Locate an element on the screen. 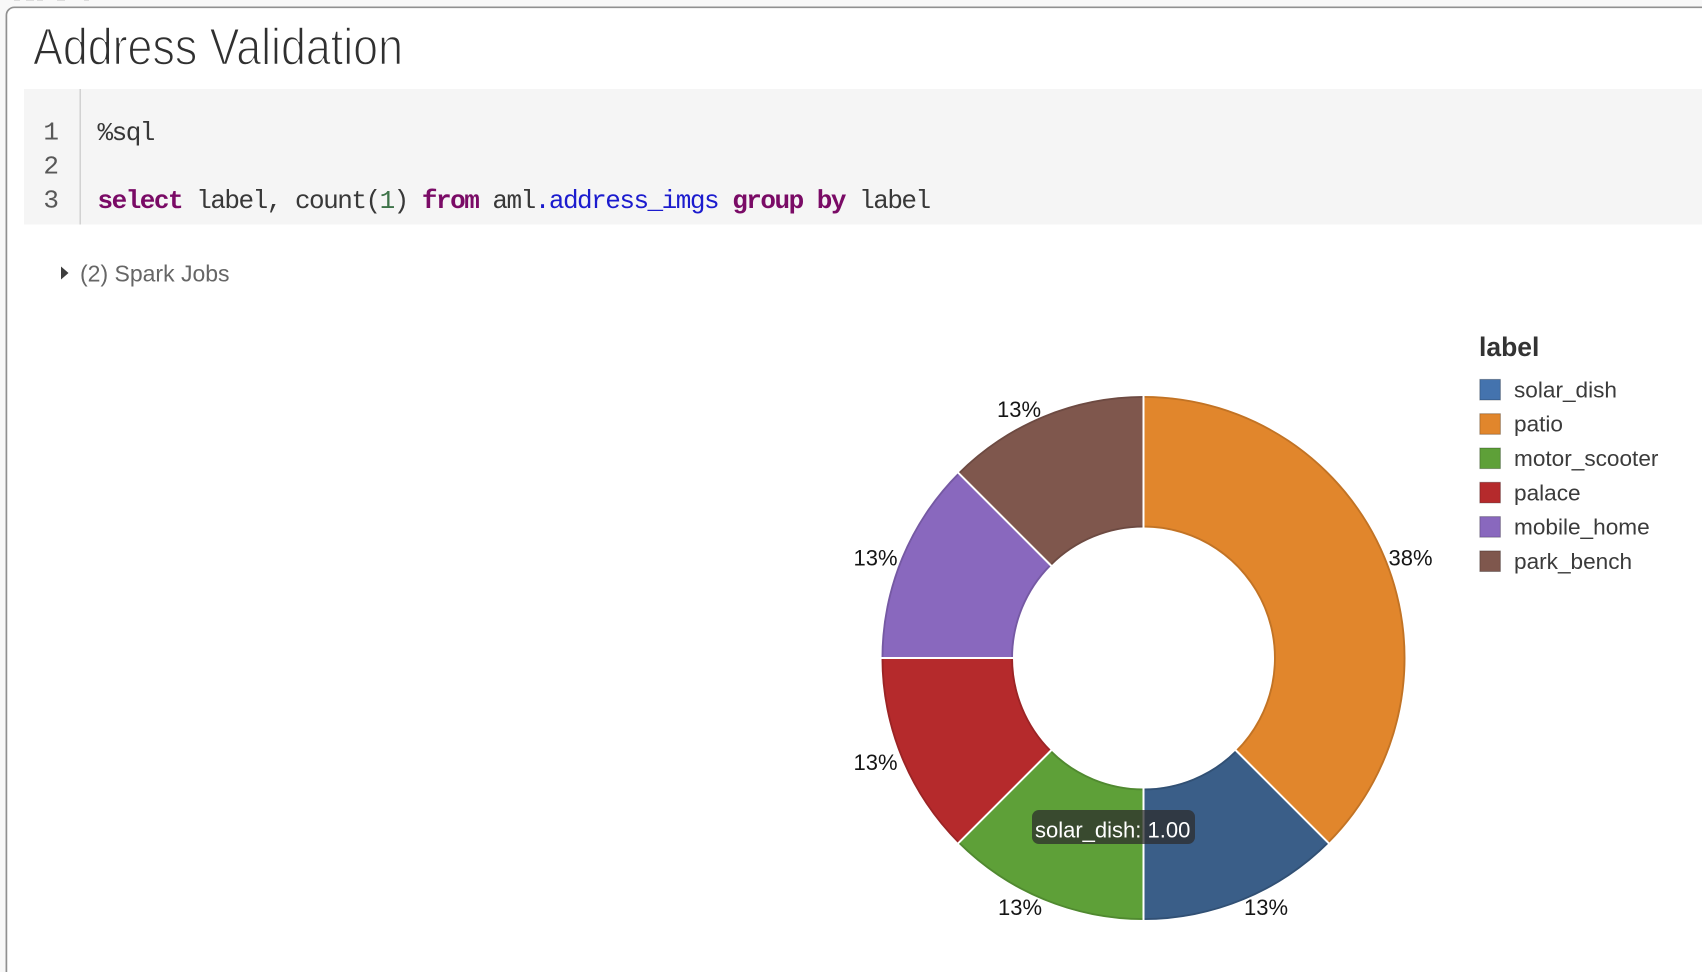 This screenshot has height=972, width=1702. svg-text: 2 is located at coordinates (51, 167).